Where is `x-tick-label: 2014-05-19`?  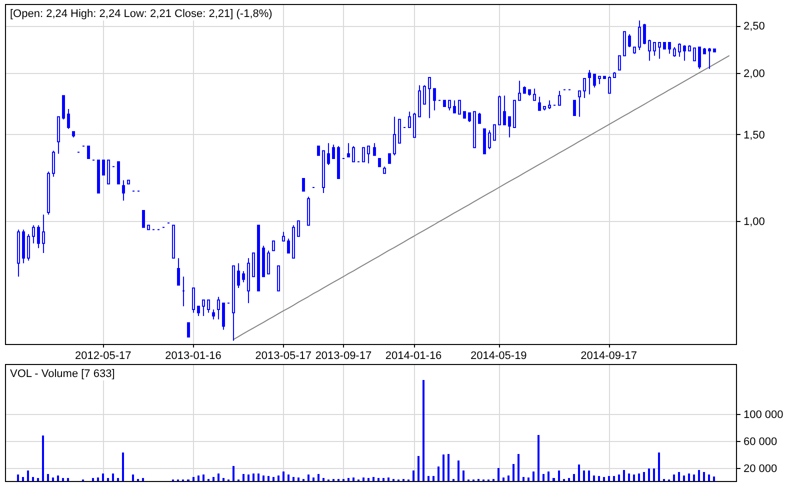 x-tick-label: 2014-05-19 is located at coordinates (498, 356).